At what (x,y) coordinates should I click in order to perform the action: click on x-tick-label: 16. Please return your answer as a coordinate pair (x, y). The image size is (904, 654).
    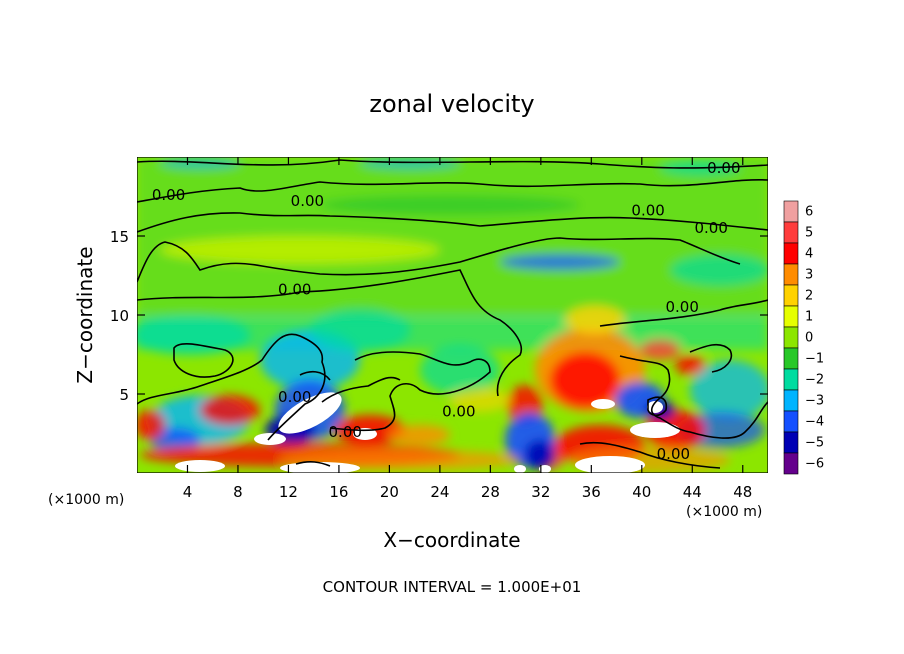
    Looking at the image, I should click on (338, 492).